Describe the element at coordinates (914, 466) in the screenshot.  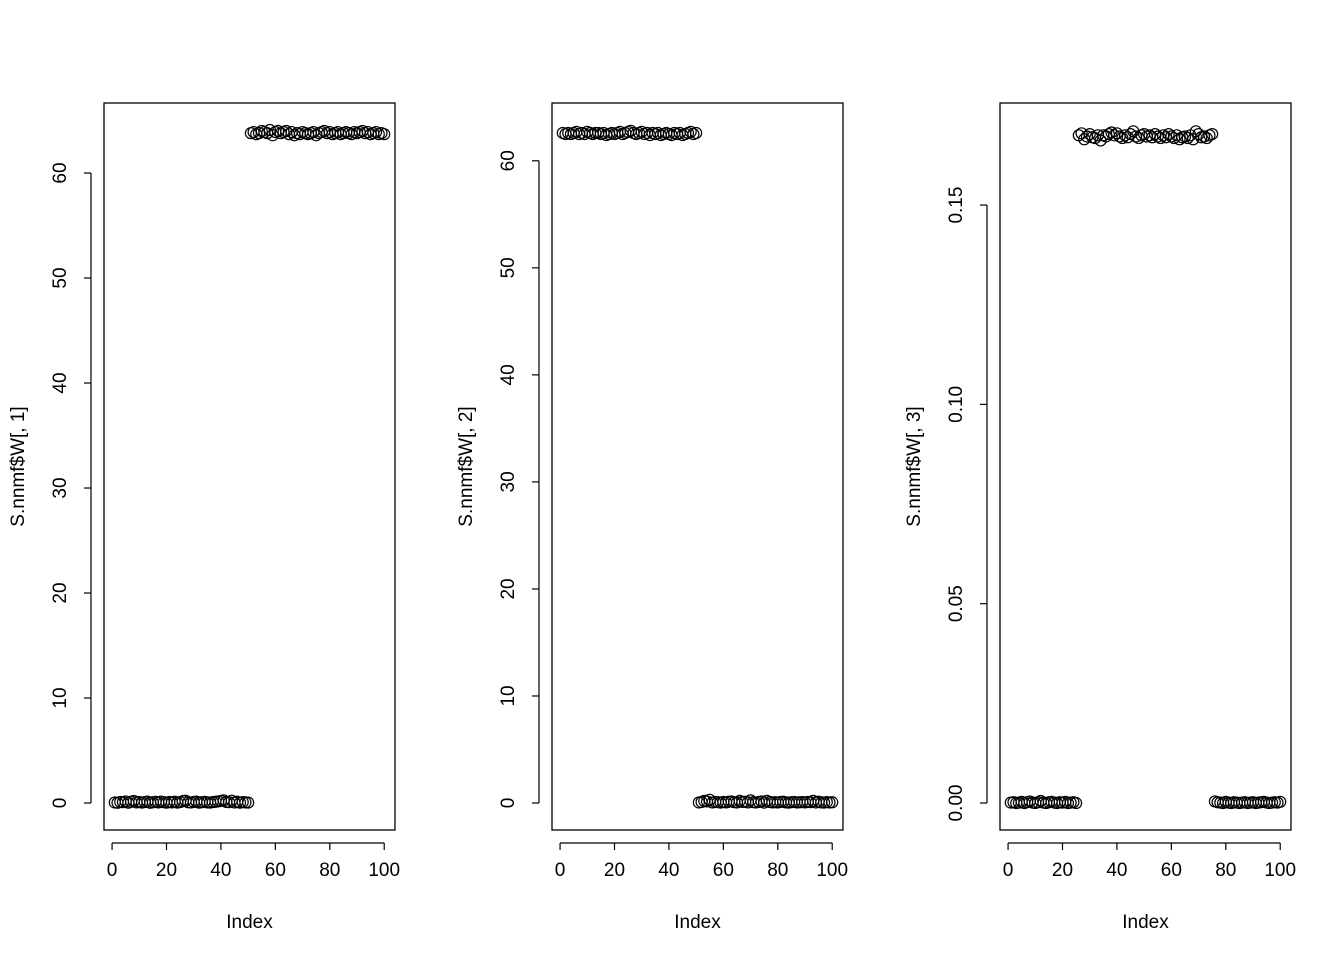
I see `y-axis-label: S.nnmf$W[, 3]` at that location.